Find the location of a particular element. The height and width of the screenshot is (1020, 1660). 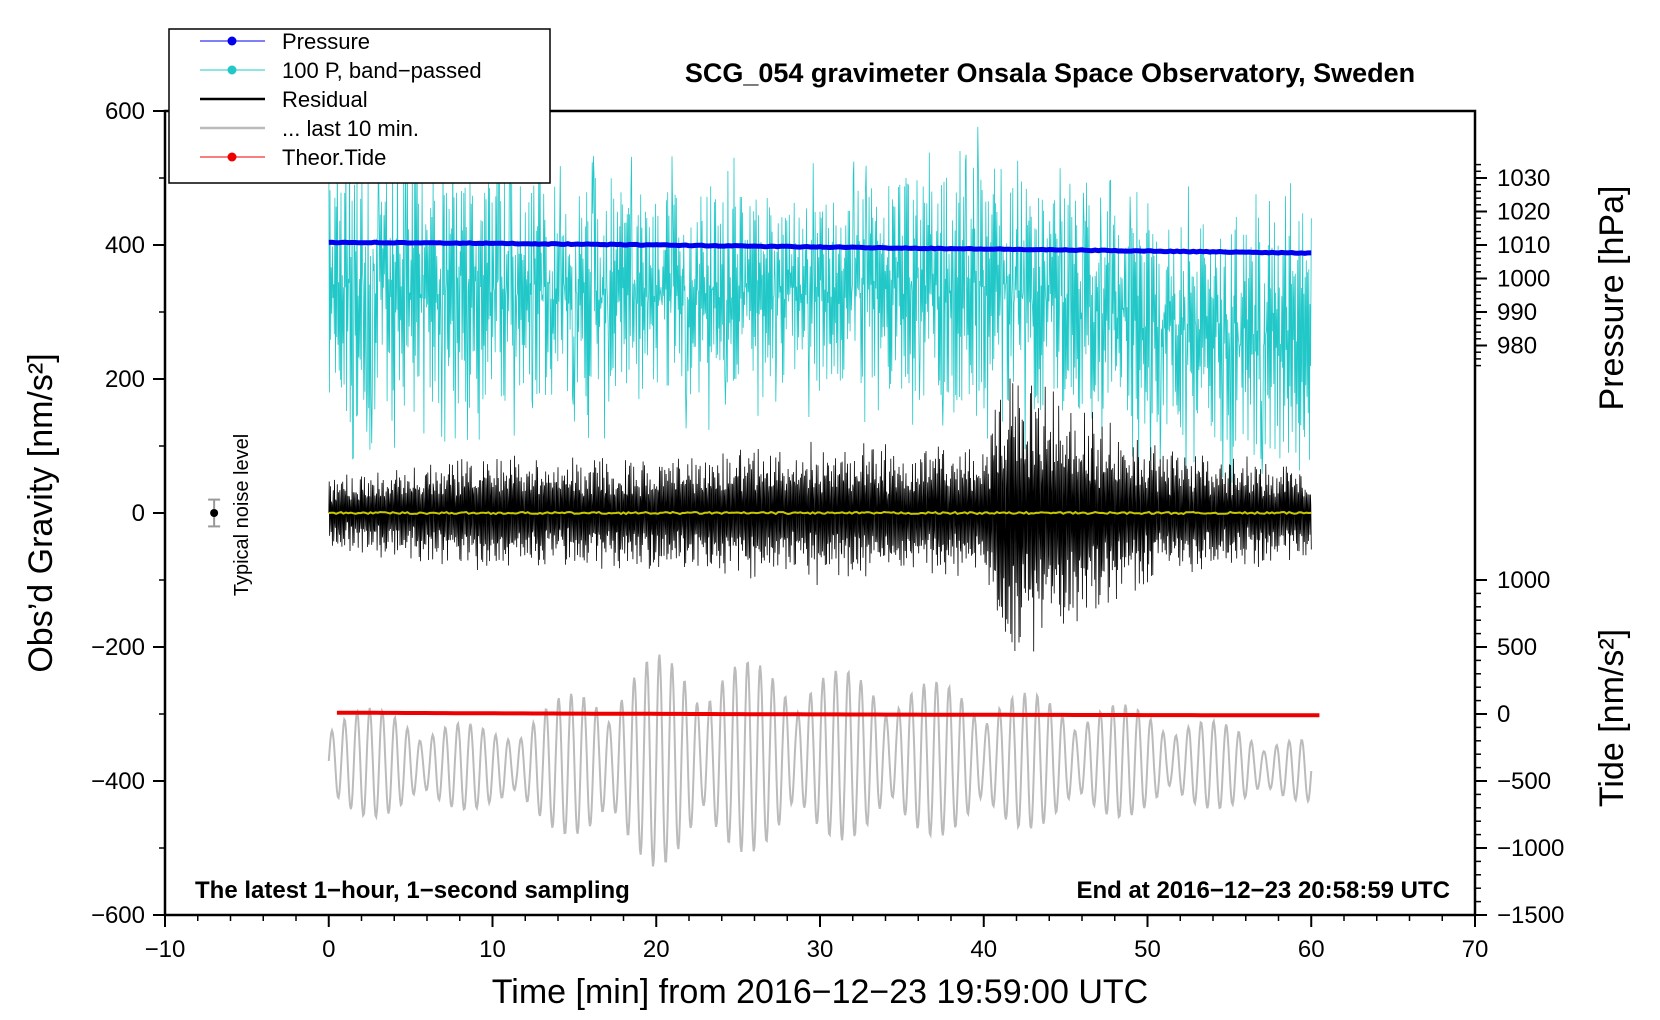

annotation-end-time: End at 2016−12−23 20:58:59 UTC is located at coordinates (1263, 890).